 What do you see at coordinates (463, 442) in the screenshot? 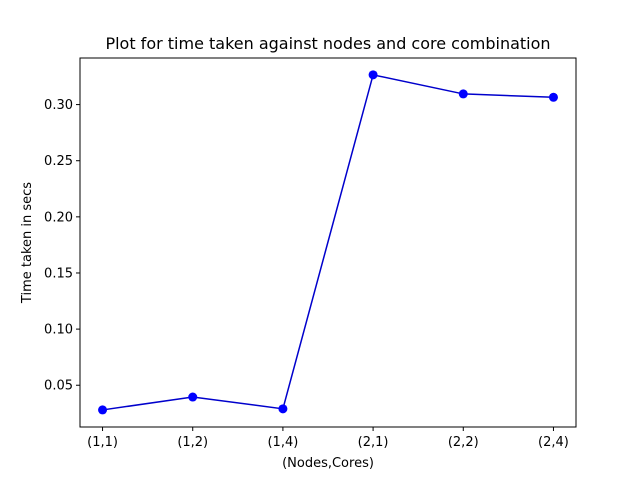
I see `x-tick-label: (2,2)` at bounding box center [463, 442].